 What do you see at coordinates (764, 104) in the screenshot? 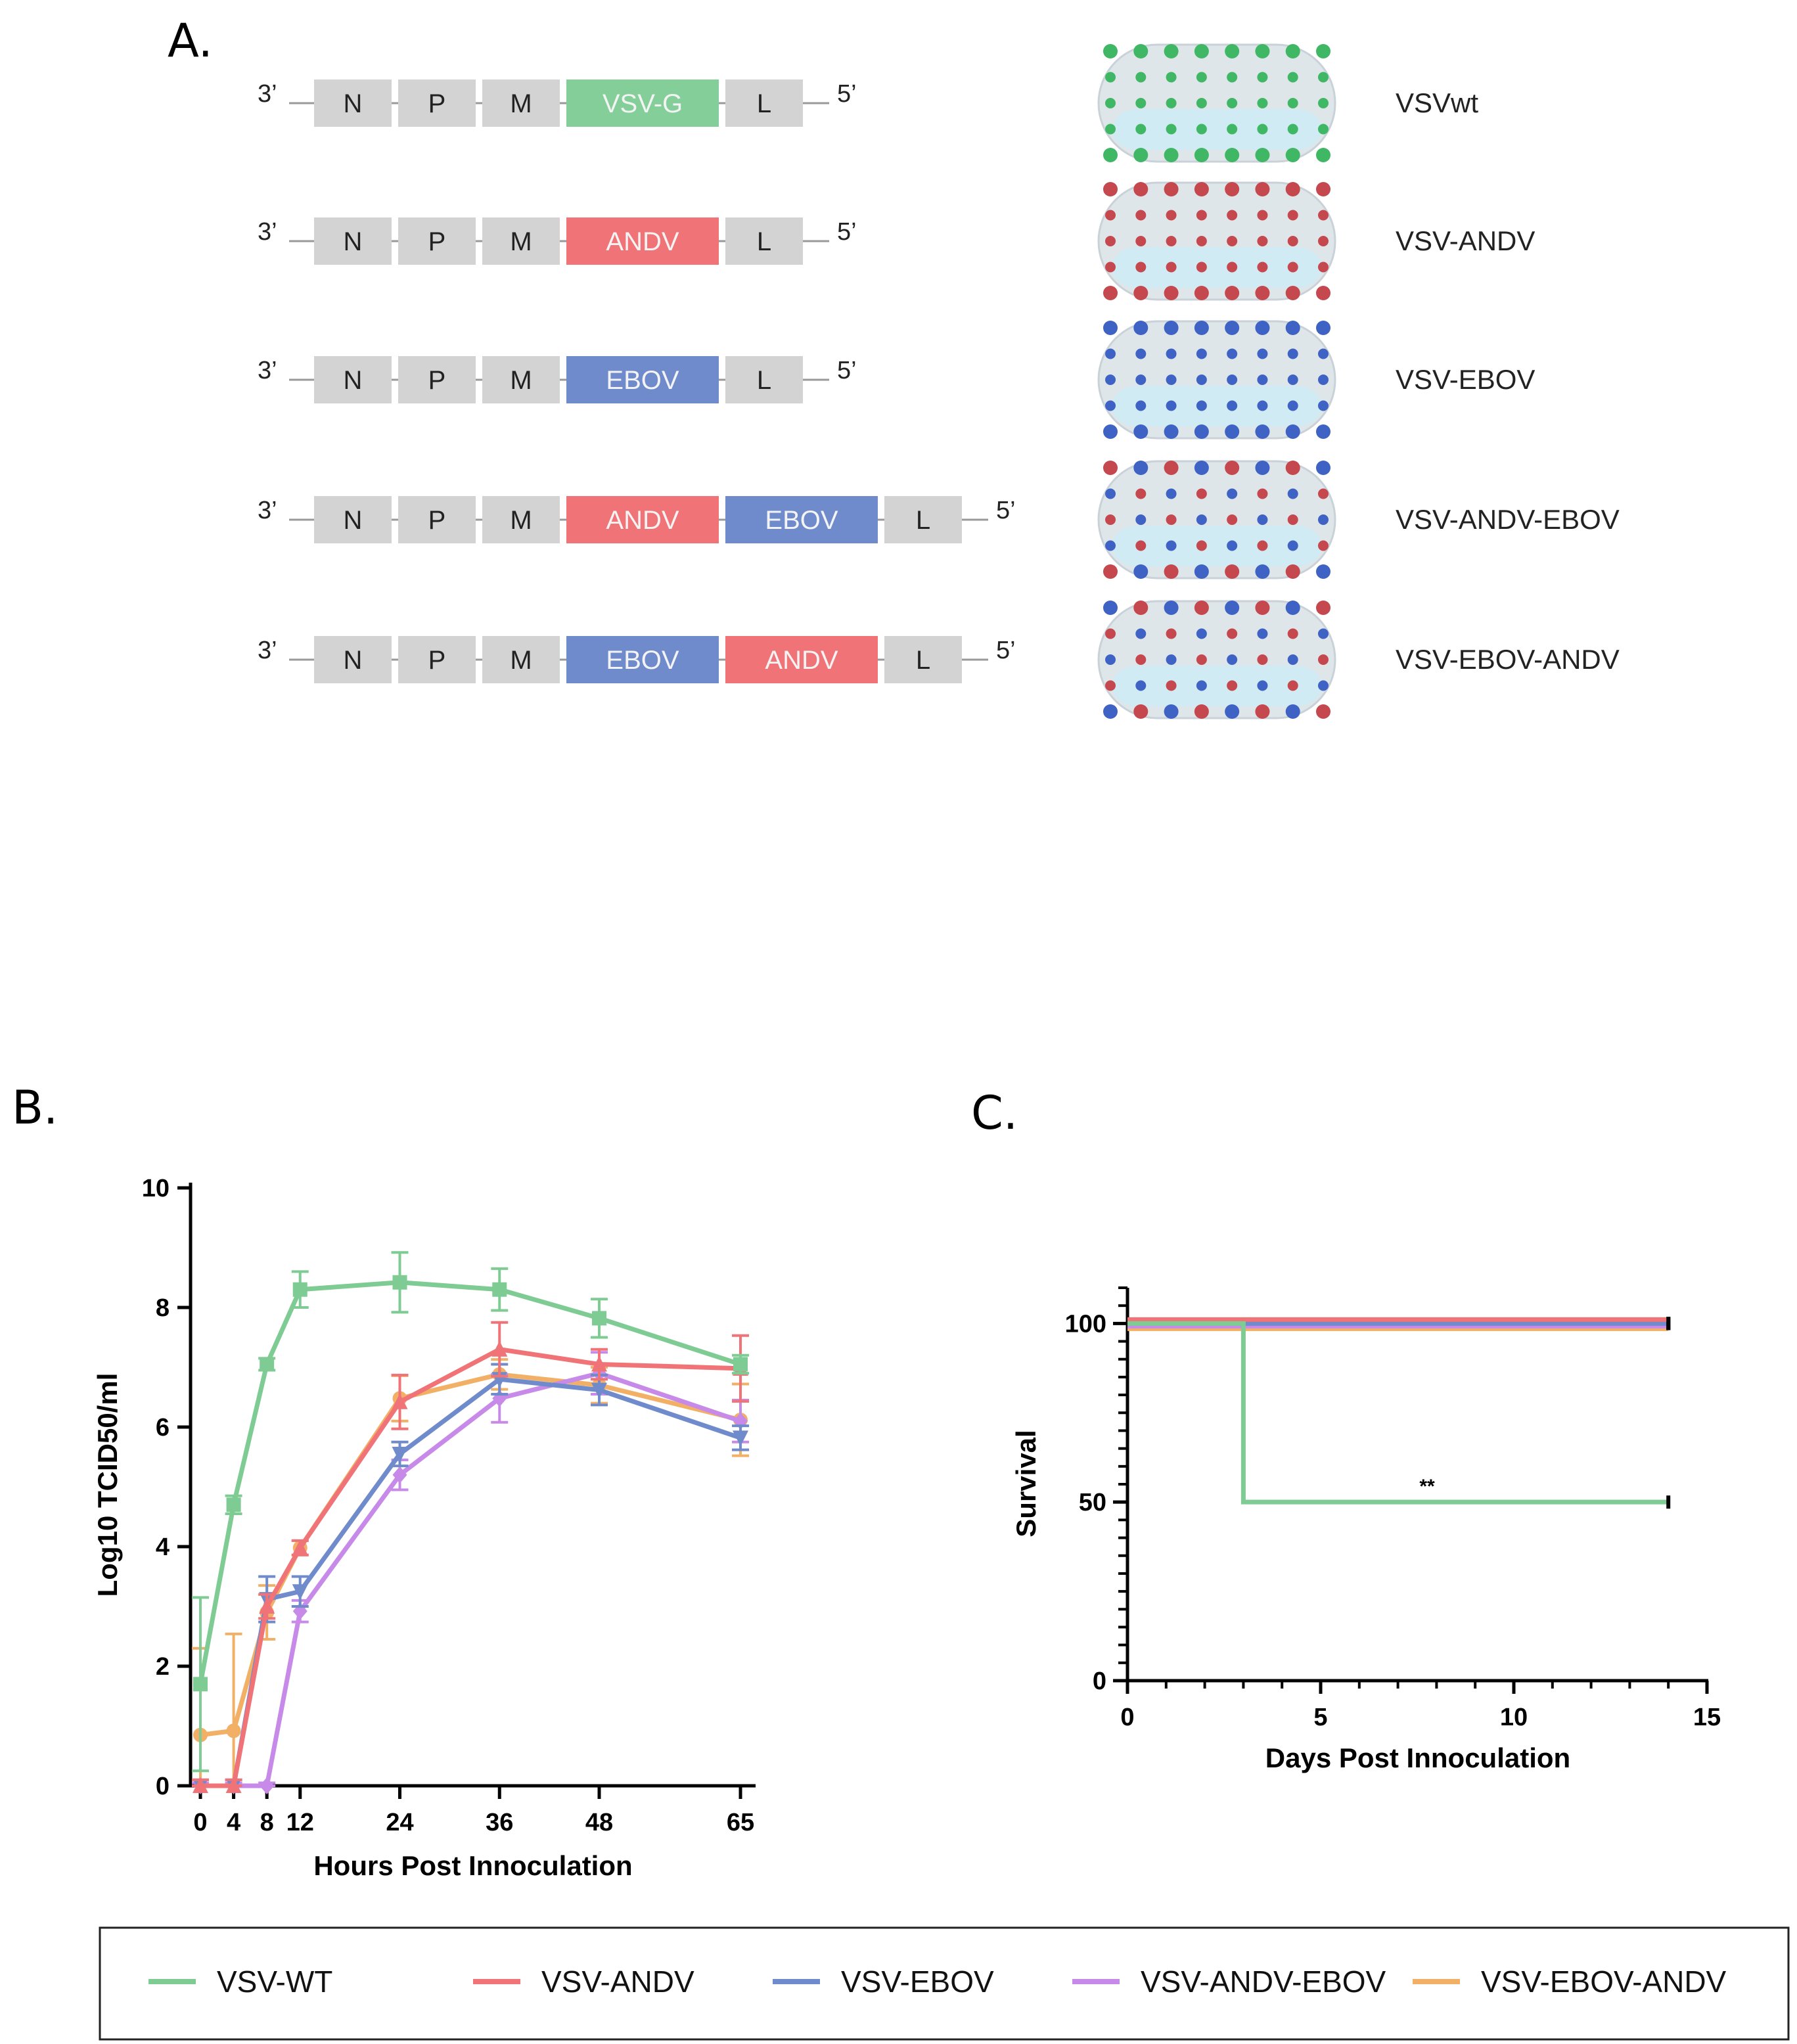
I see `gene-label: L` at bounding box center [764, 104].